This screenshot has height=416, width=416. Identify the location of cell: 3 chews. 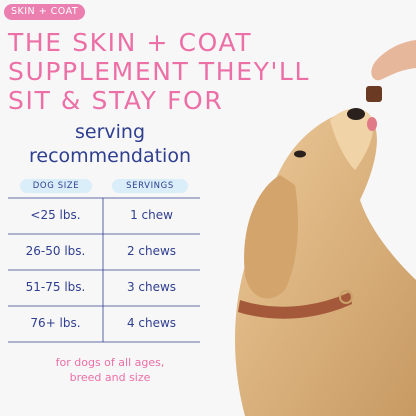
(151, 287).